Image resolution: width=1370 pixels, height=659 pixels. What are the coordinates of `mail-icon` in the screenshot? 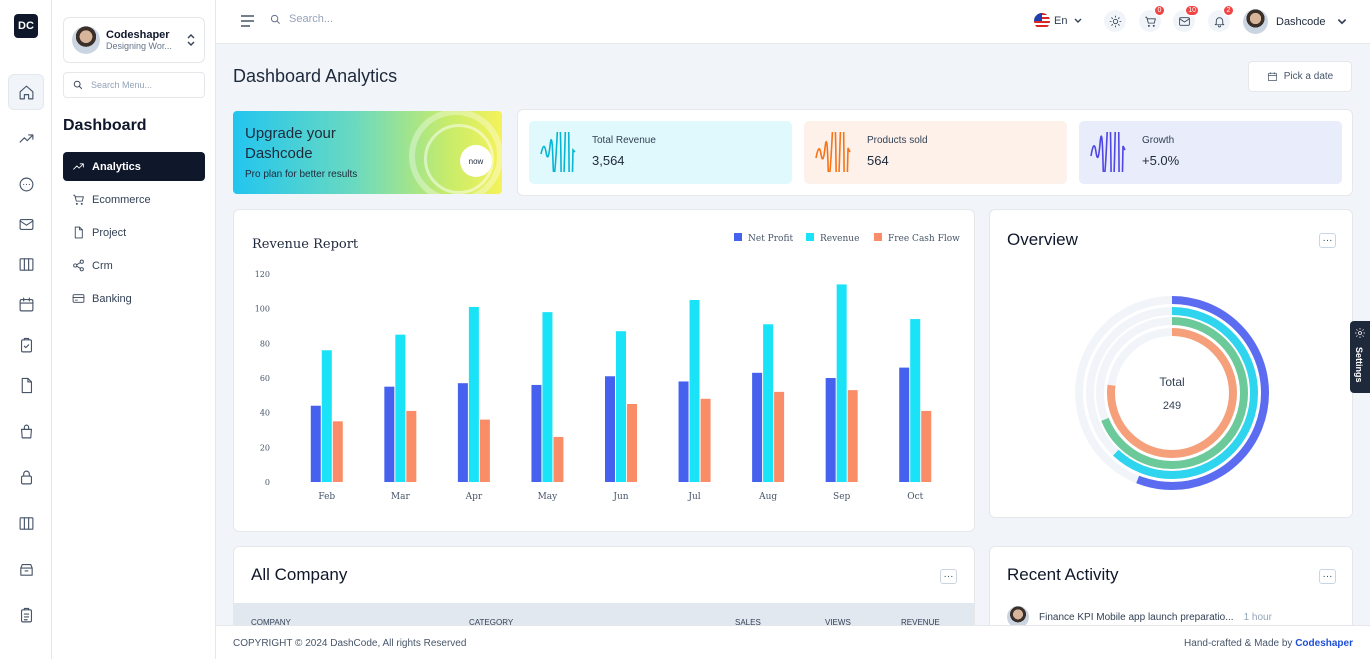 It's located at (26, 224).